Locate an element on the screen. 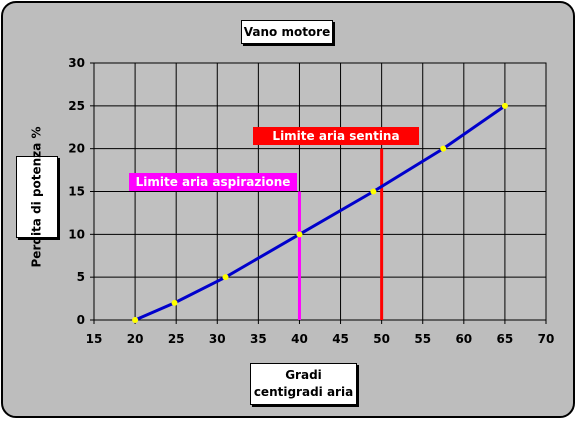 Image resolution: width=578 pixels, height=421 pixels. y-tick-label: 25 is located at coordinates (76, 106).